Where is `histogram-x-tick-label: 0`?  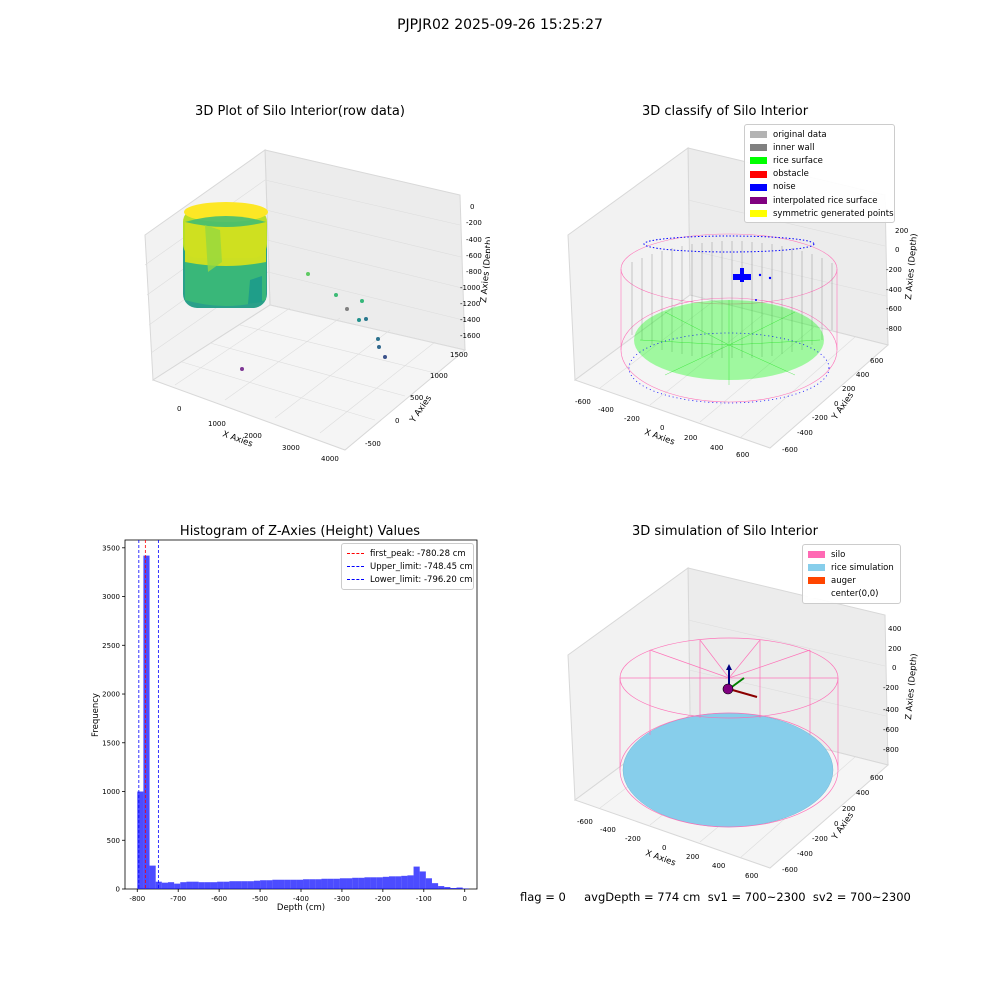
histogram-x-tick-label: 0 is located at coordinates (464, 899).